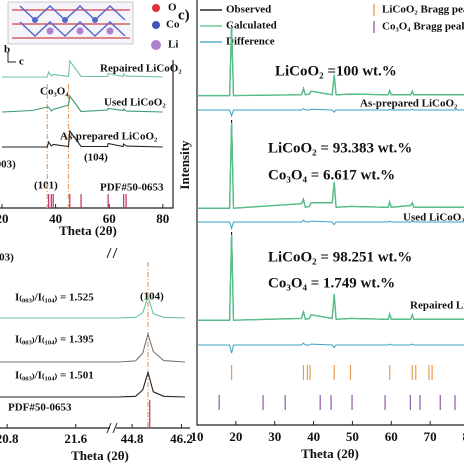  Describe the element at coordinates (184, 165) in the screenshot. I see `y-axis-title: Intensity` at that location.